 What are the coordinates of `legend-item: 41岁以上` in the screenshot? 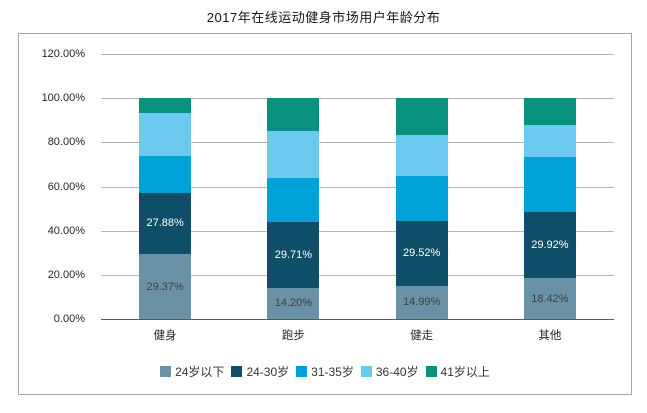 It's located at (457, 371).